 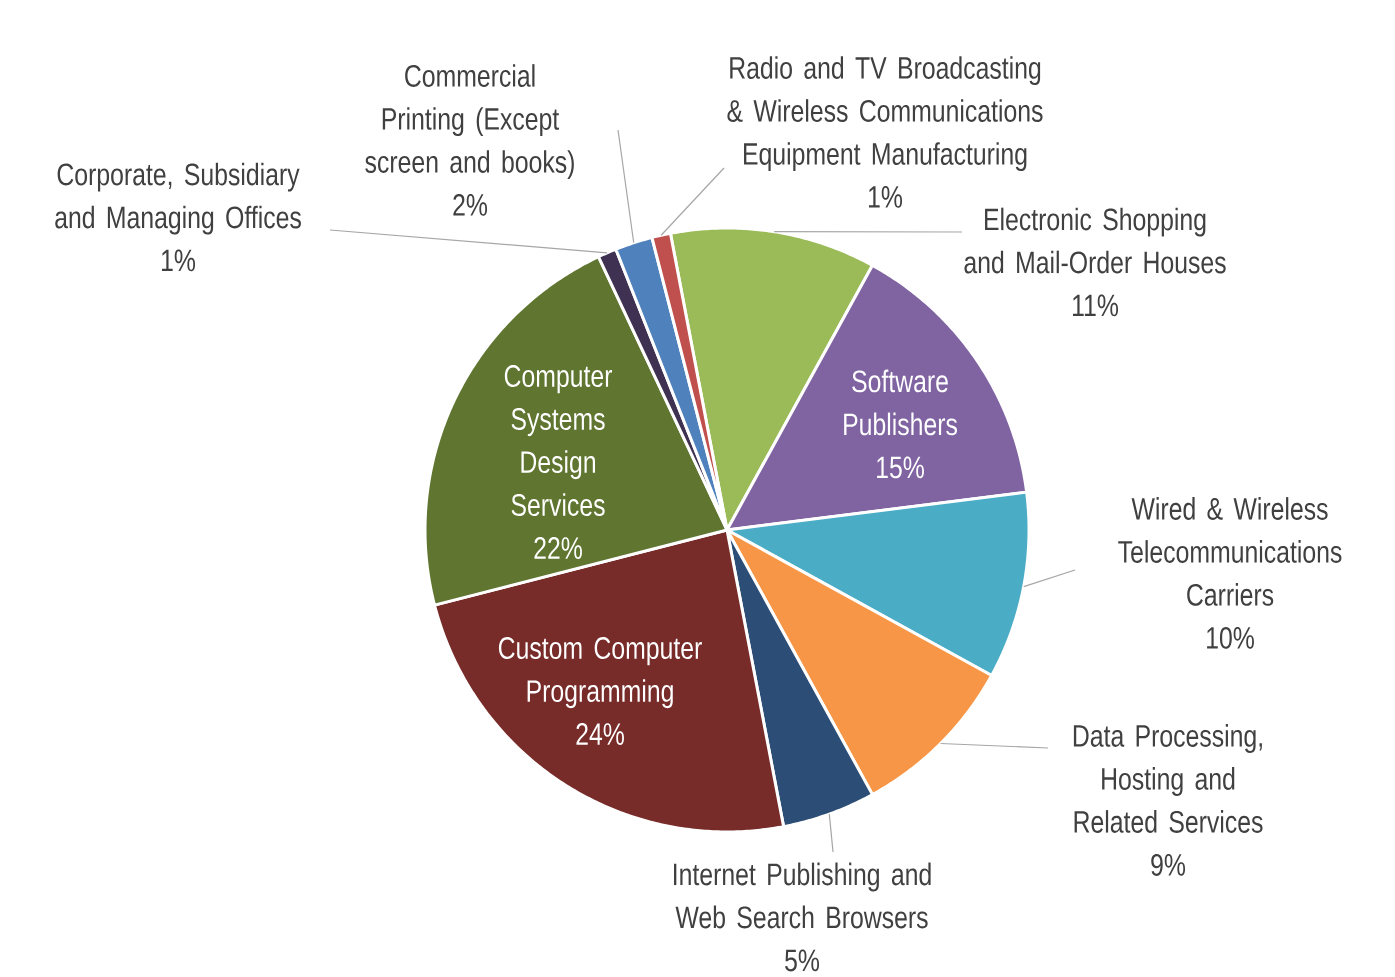 What do you see at coordinates (802, 960) in the screenshot?
I see `data-label: 5%` at bounding box center [802, 960].